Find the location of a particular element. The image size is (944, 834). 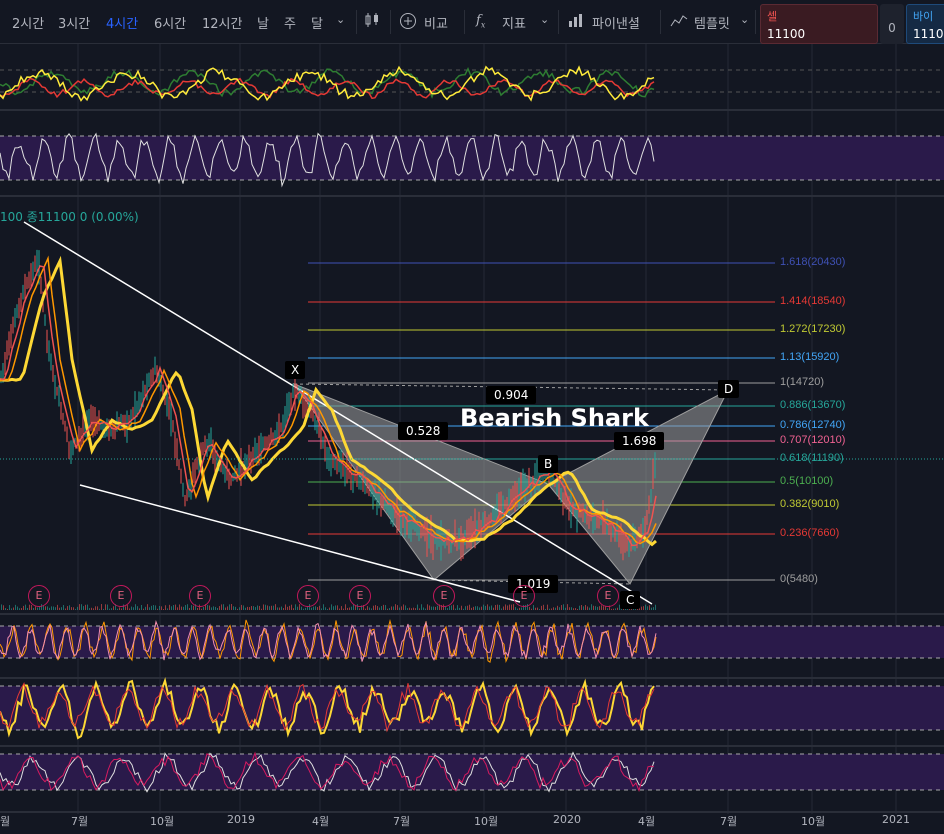

ratio-bc-label: 1.698 is located at coordinates (639, 441).